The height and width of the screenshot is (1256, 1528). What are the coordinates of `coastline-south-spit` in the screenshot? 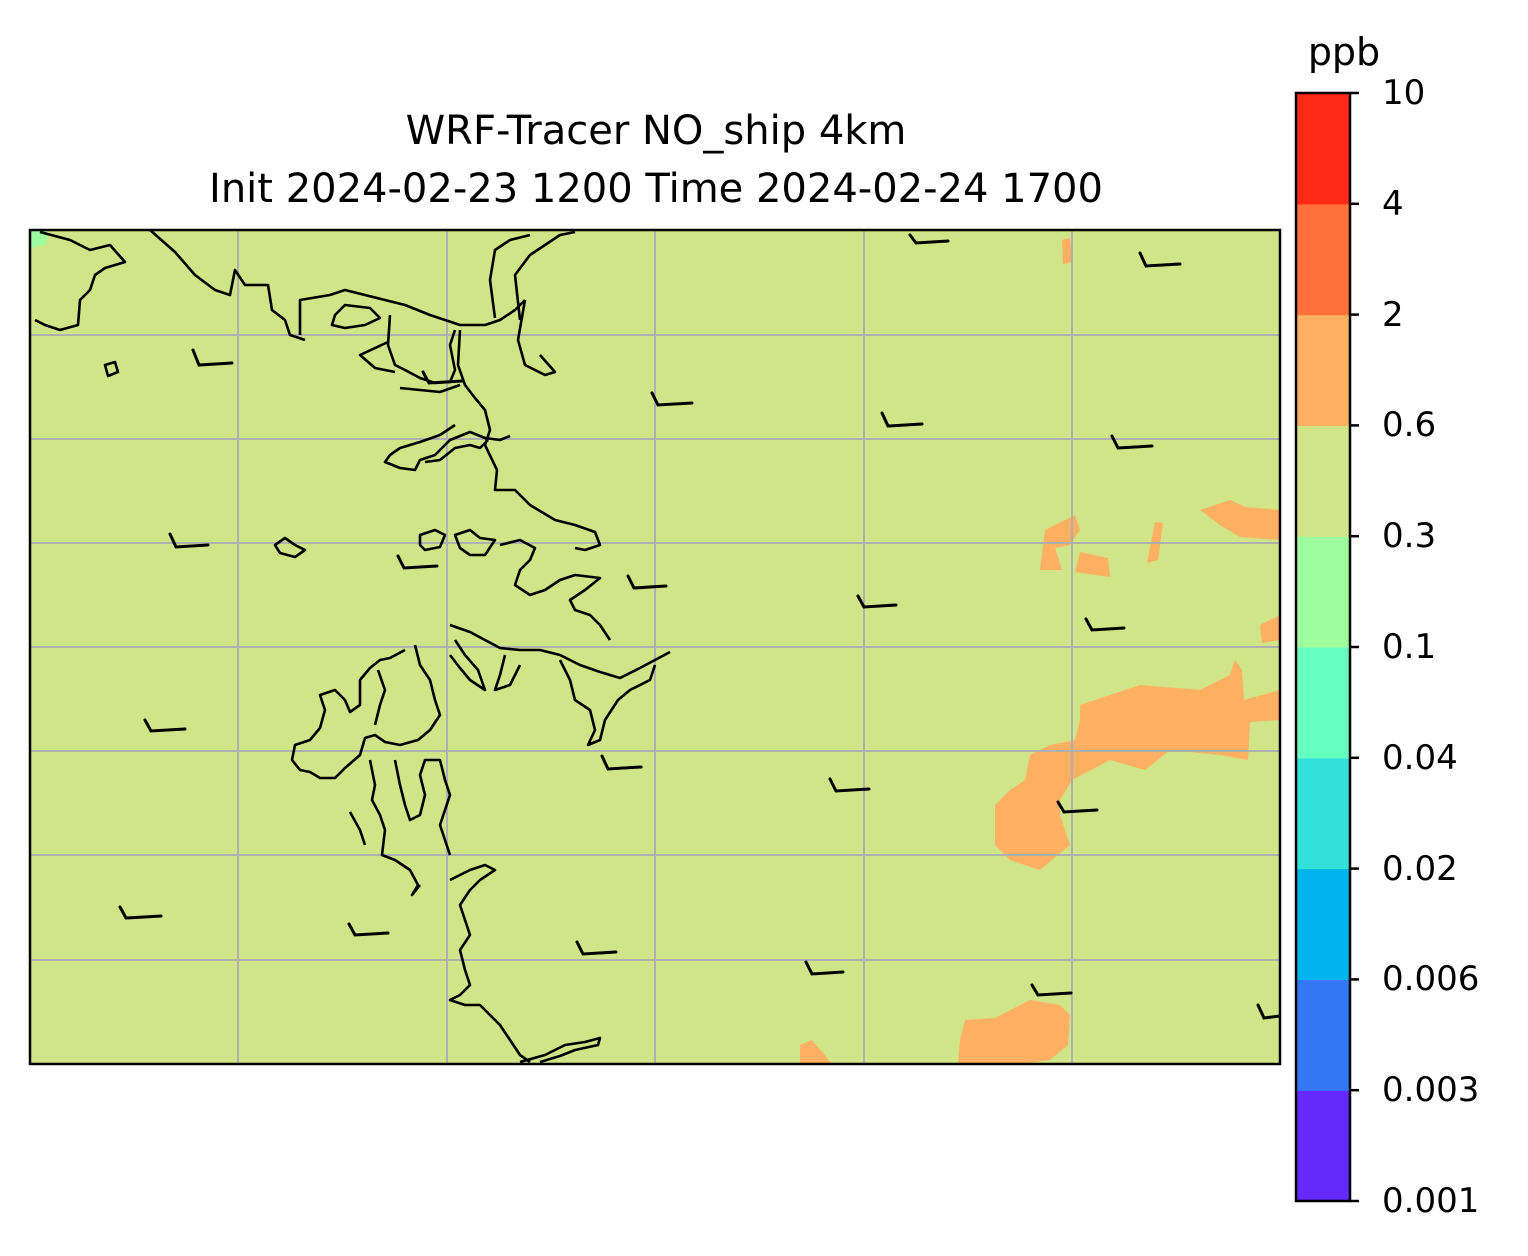 It's located at (560, 1050).